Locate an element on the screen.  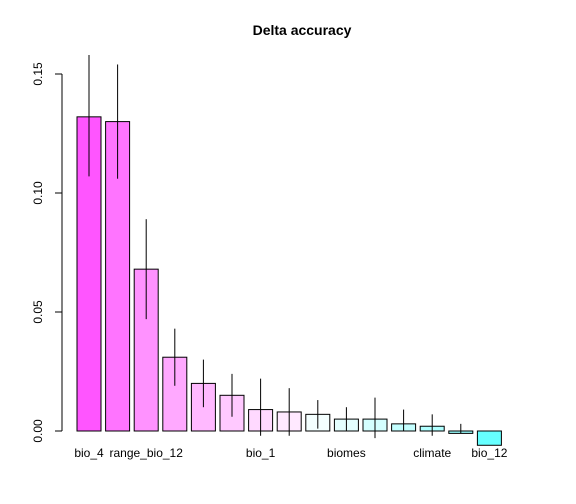
category-label-13: climate is located at coordinates (432, 453).